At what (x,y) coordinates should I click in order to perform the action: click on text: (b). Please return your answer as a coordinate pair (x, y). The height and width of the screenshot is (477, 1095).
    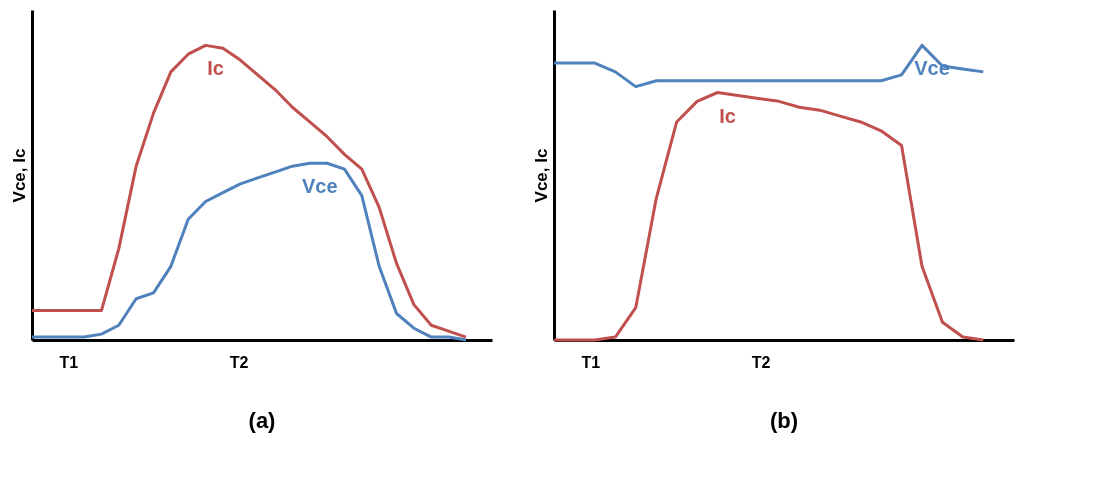
    Looking at the image, I should click on (784, 420).